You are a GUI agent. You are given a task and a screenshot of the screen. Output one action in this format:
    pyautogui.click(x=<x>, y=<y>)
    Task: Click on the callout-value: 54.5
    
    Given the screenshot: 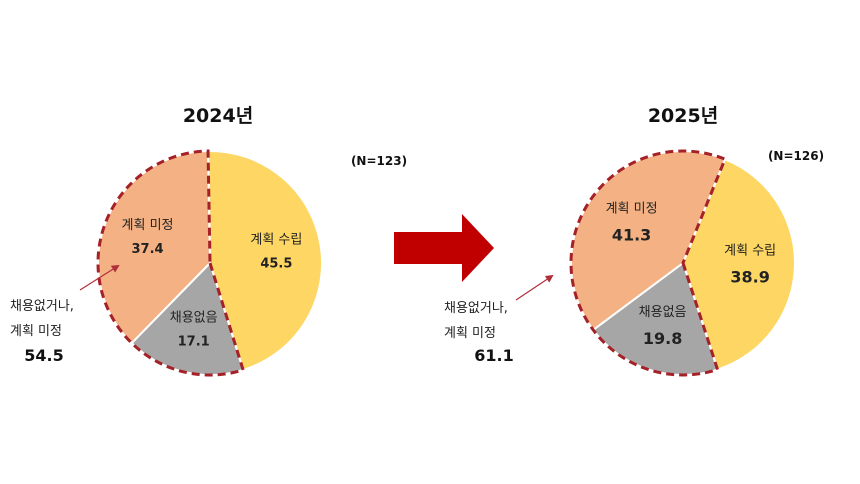 What is the action you would take?
    pyautogui.click(x=43, y=355)
    